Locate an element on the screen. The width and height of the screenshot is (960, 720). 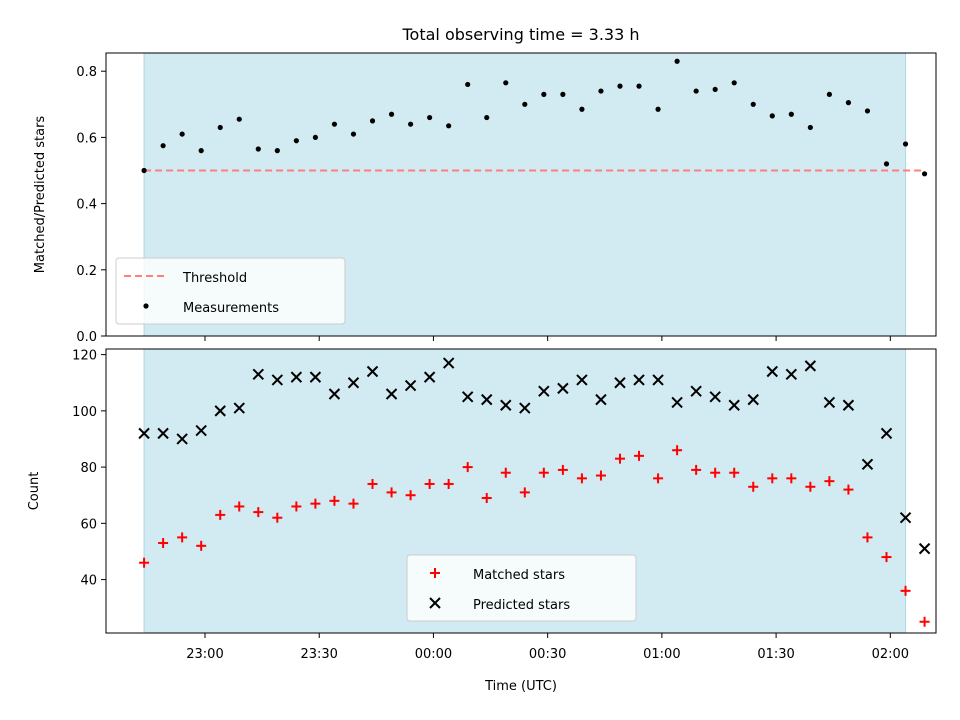
legend-threshold-label: Threshold is located at coordinates (214, 278).